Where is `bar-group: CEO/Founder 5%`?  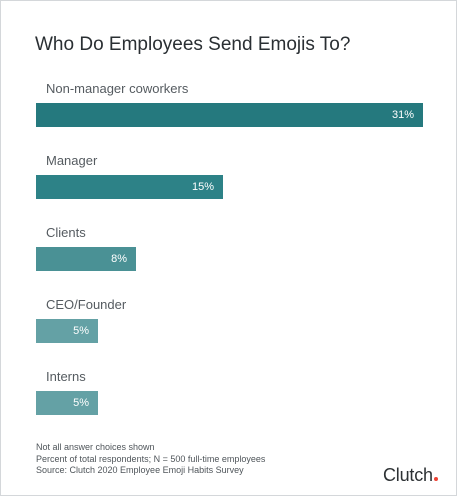
bar-group: CEO/Founder 5% is located at coordinates (229, 320).